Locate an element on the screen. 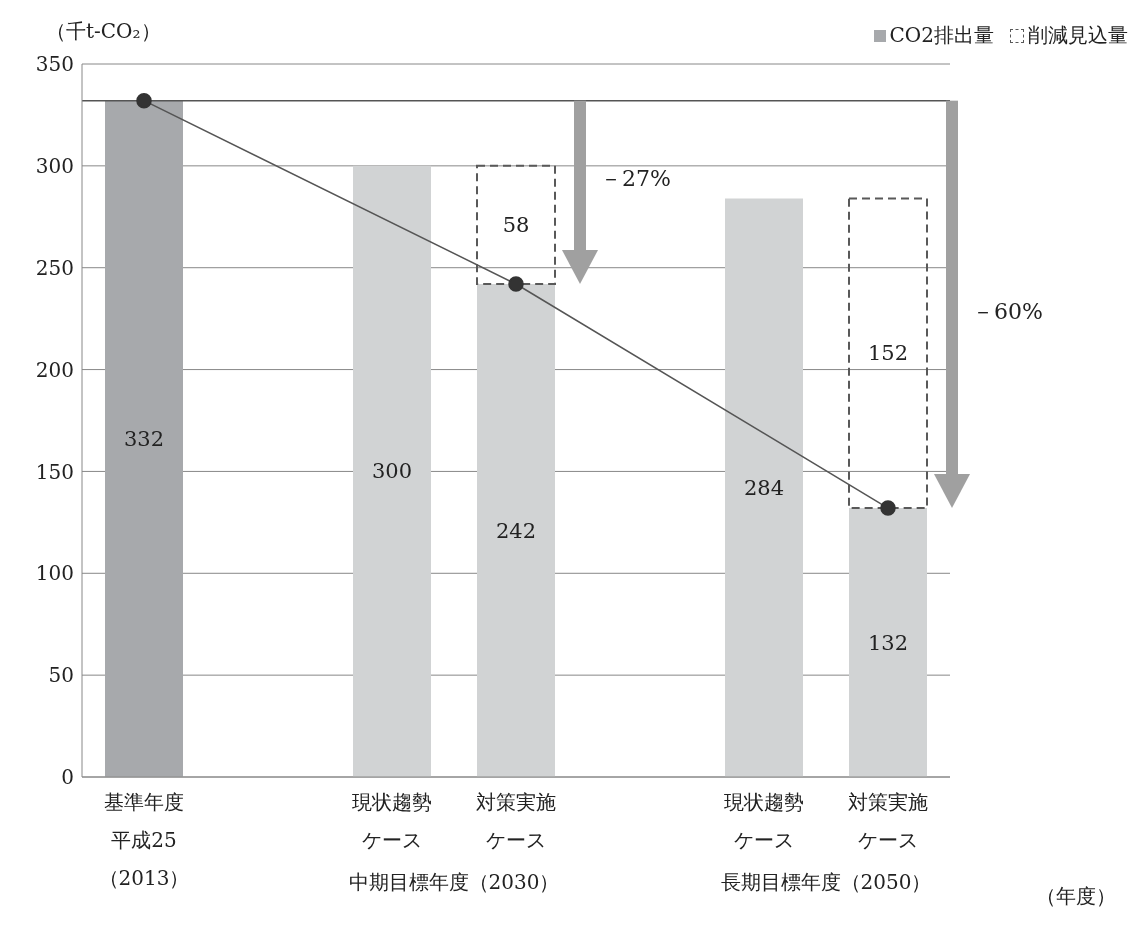 The width and height of the screenshot is (1135, 936). y-tick-label: 100 is located at coordinates (54, 573).